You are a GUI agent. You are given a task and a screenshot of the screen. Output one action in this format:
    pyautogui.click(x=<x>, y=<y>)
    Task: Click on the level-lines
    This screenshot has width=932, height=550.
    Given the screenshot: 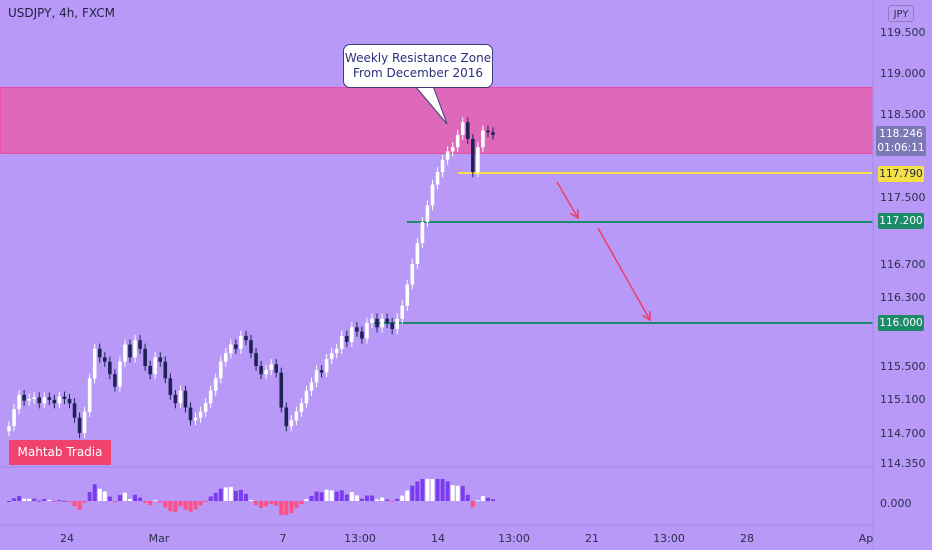 What is the action you would take?
    pyautogui.click(x=623, y=248)
    